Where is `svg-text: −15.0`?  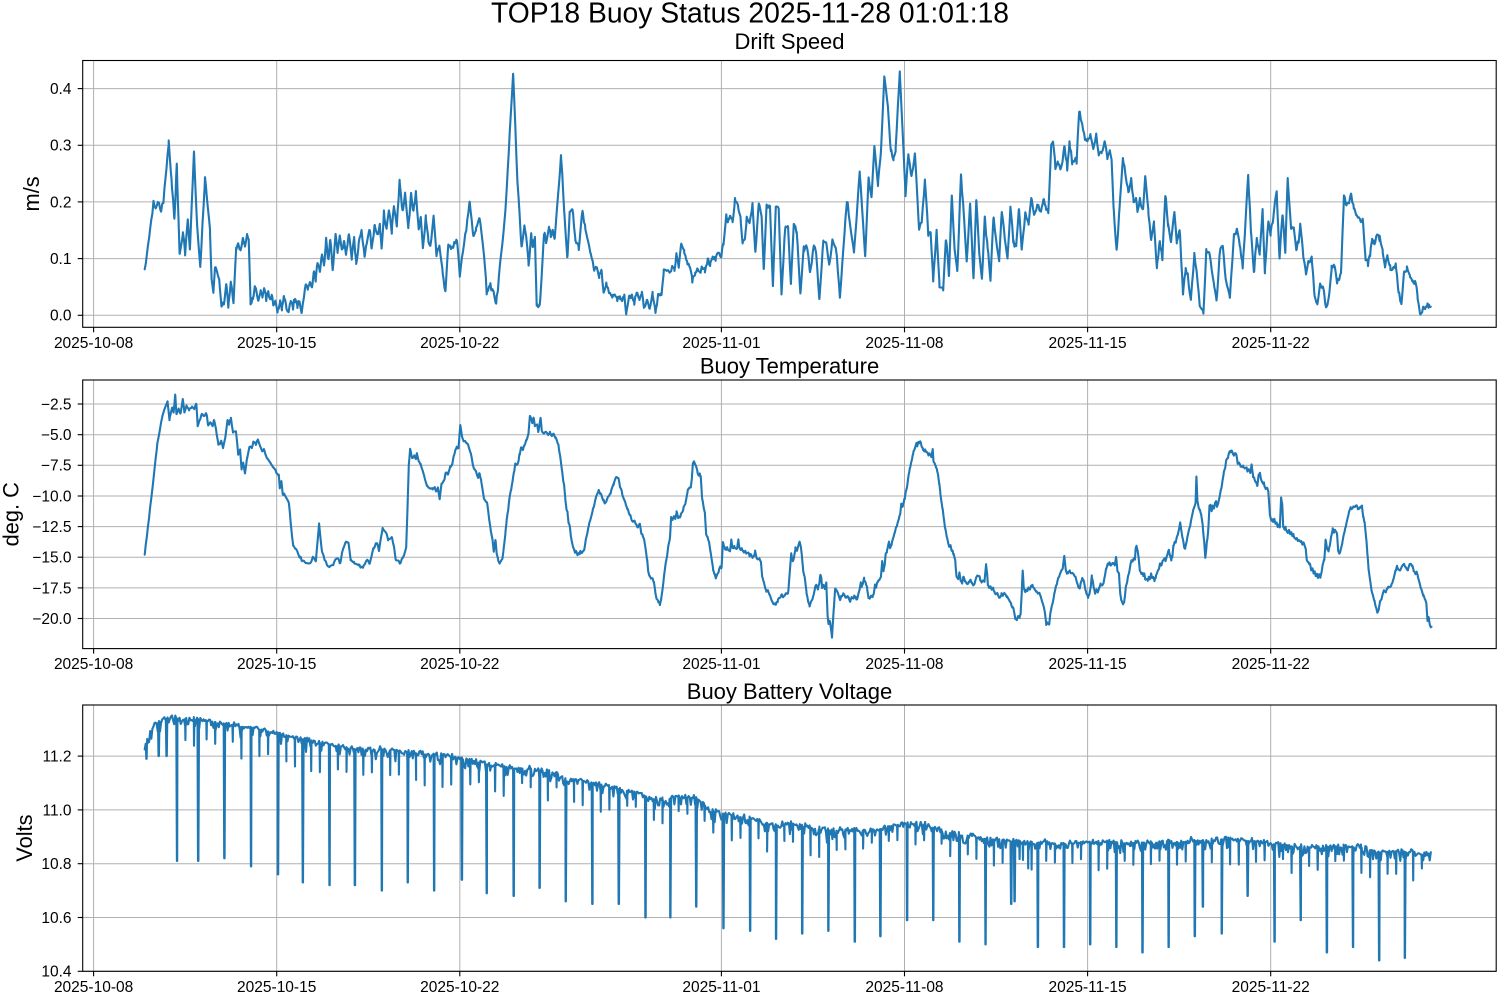 svg-text: −15.0 is located at coordinates (52, 558).